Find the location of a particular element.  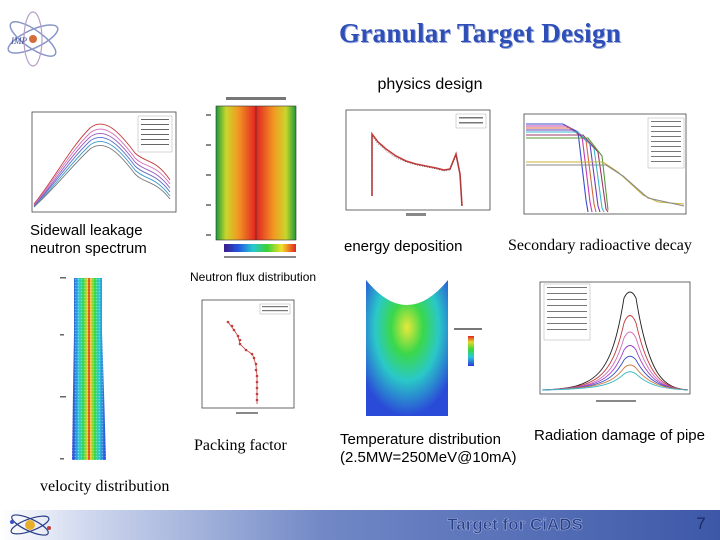

temperature-distribution-map is located at coordinates (424, 348).